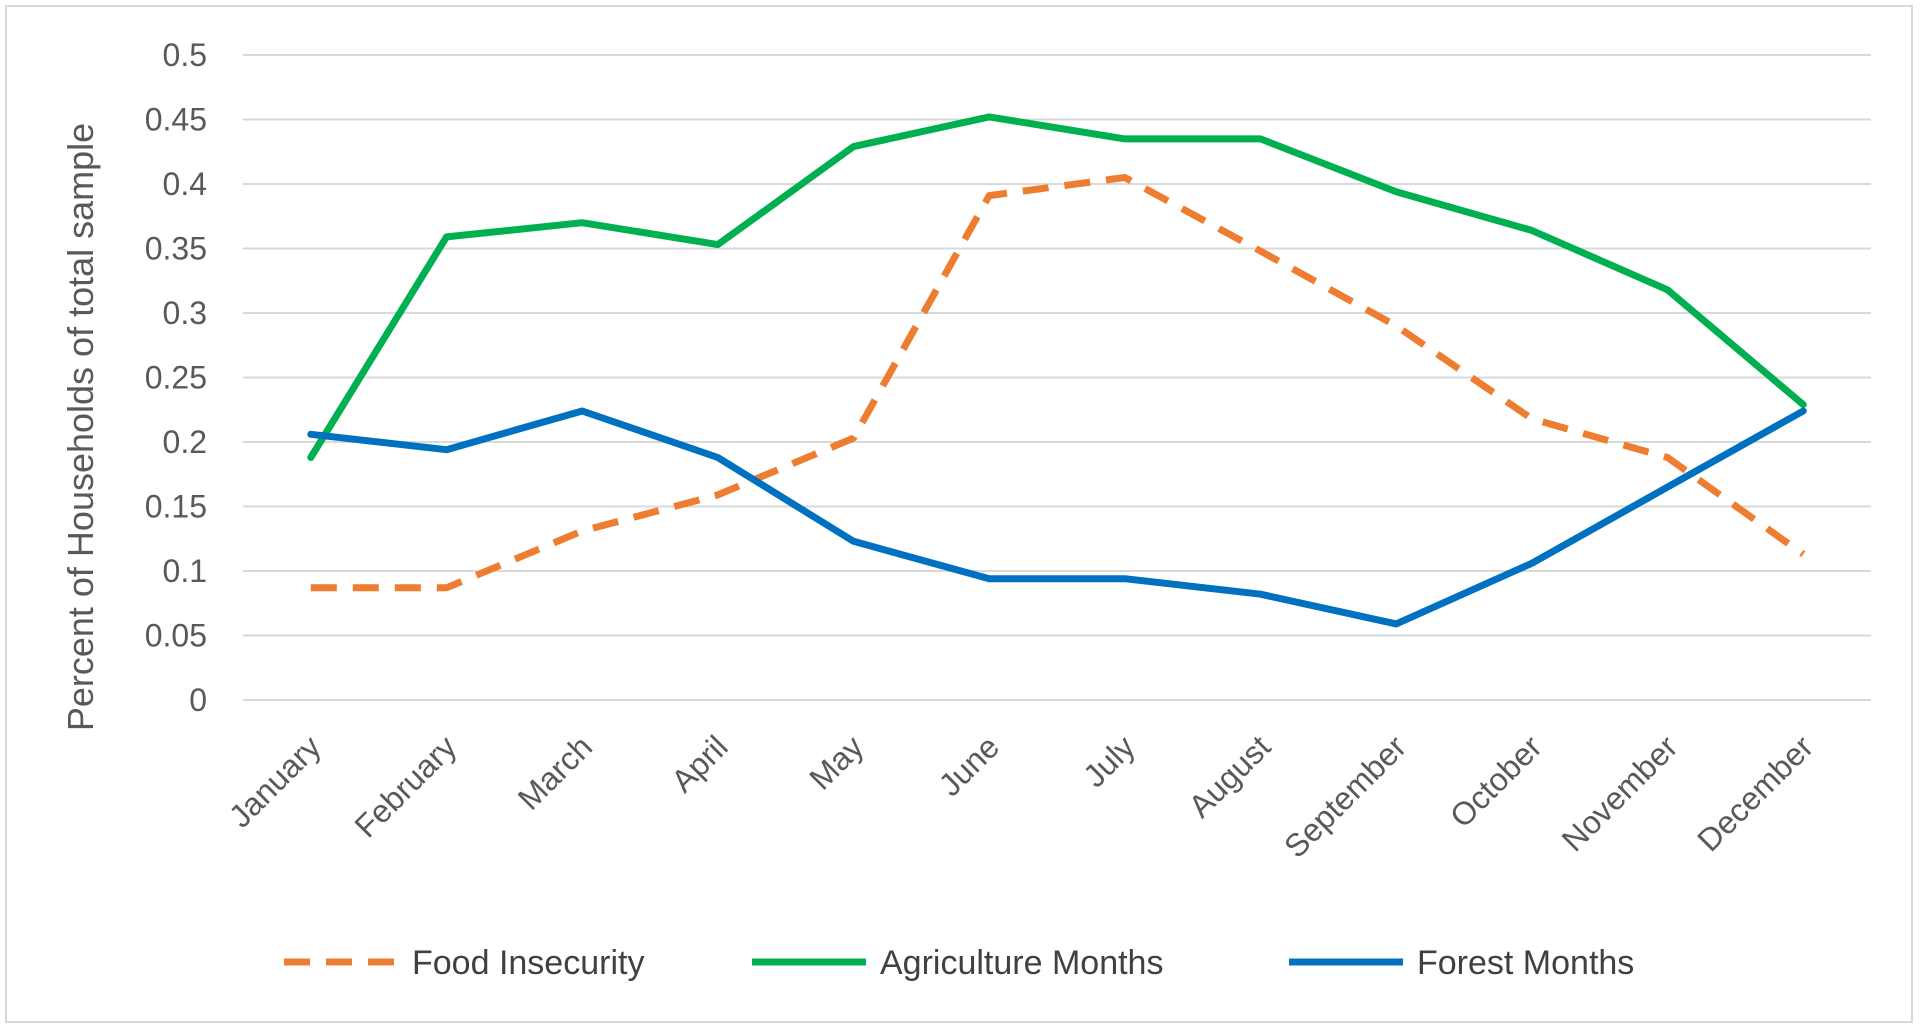 The image size is (1920, 1030). What do you see at coordinates (185, 571) in the screenshot?
I see `y-tick-label: 0.1` at bounding box center [185, 571].